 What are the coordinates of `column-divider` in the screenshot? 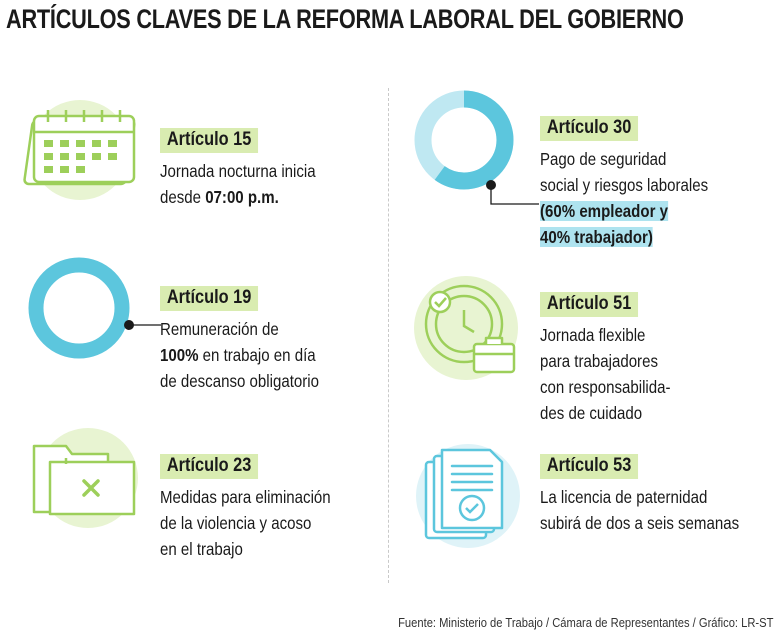 It's located at (388, 335).